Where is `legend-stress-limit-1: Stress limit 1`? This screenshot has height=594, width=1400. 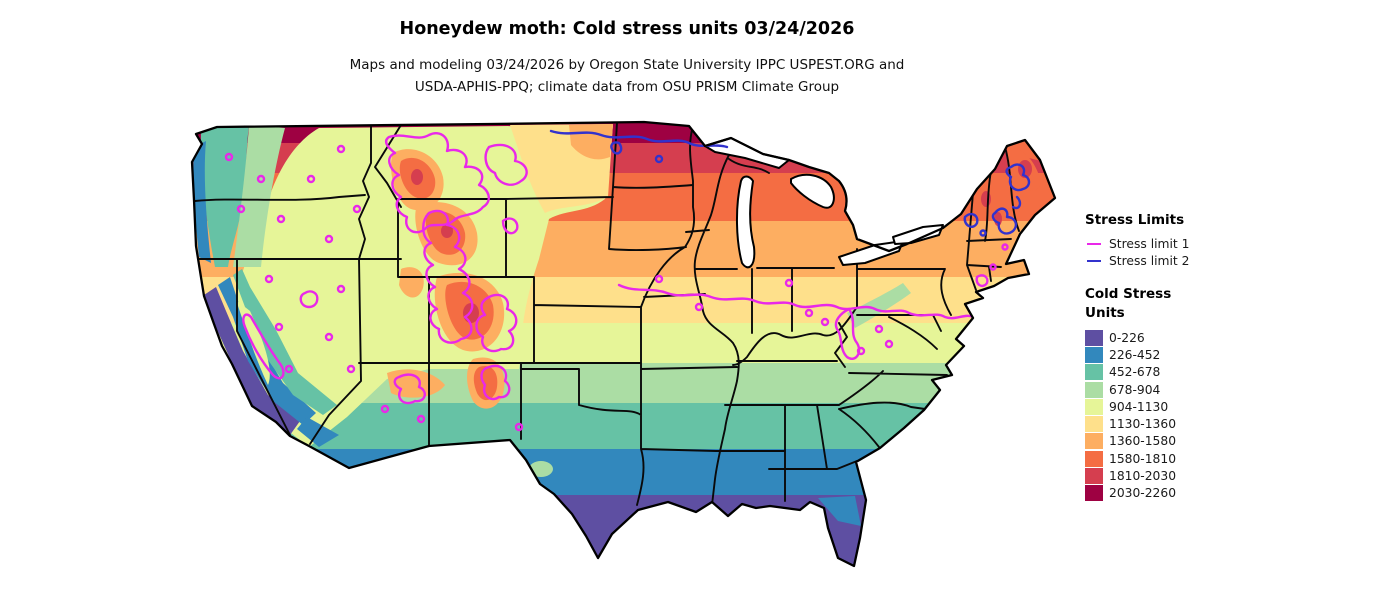
legend-stress-limit-1: Stress limit 1 is located at coordinates (1241, 243).